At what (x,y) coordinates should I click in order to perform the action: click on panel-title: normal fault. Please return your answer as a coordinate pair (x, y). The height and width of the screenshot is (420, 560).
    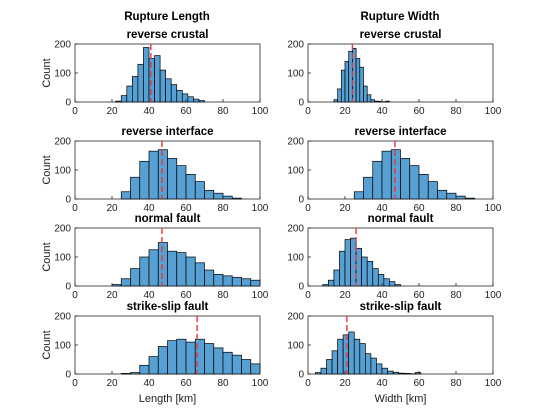
    Looking at the image, I should click on (168, 219).